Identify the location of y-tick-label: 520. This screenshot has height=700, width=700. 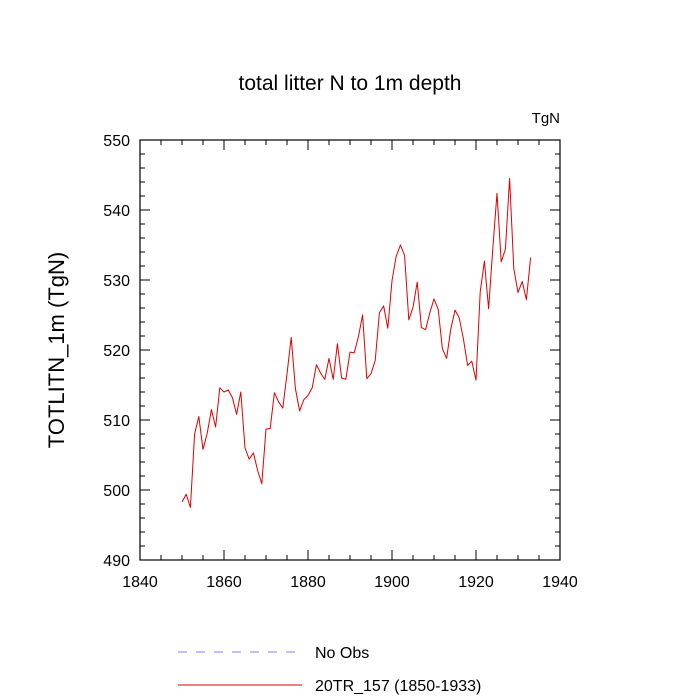
(116, 351).